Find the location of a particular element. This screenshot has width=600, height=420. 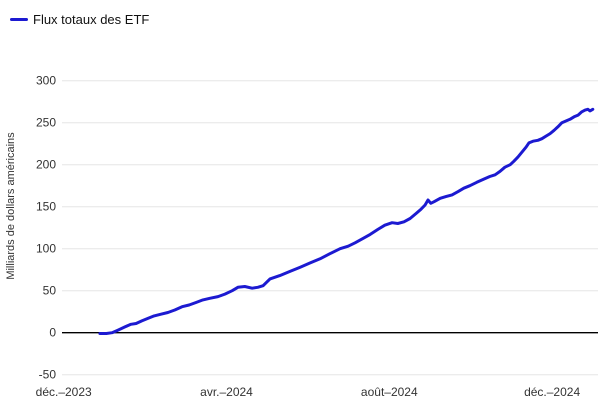

y-axis-title: Milliards de dollars américains is located at coordinates (11, 206).